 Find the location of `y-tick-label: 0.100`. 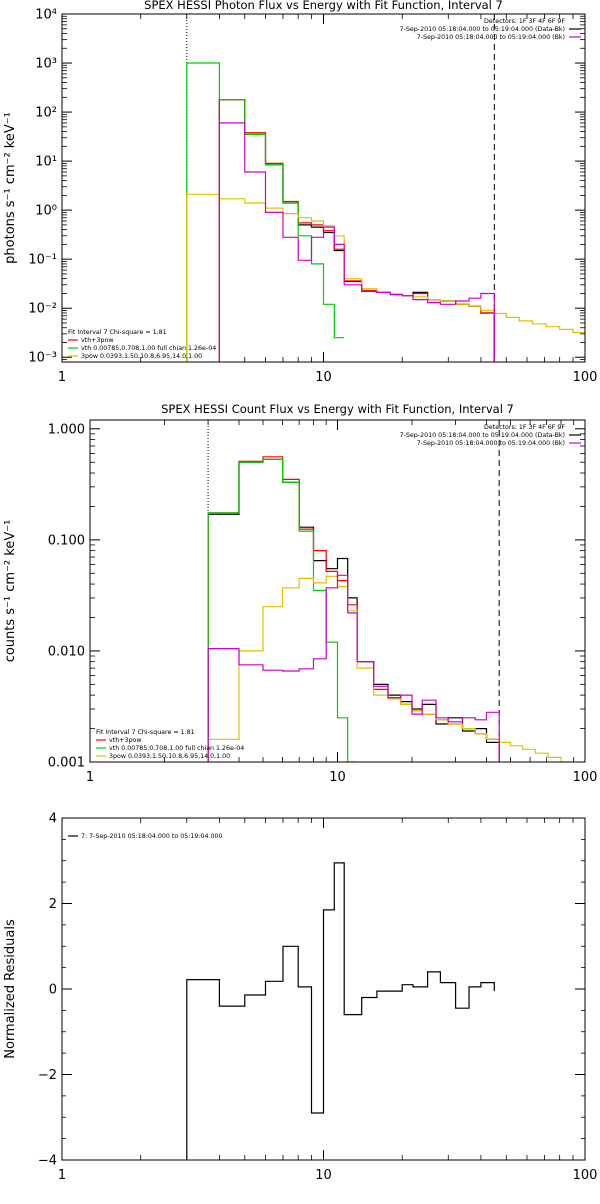

y-tick-label: 0.100 is located at coordinates (66, 540).